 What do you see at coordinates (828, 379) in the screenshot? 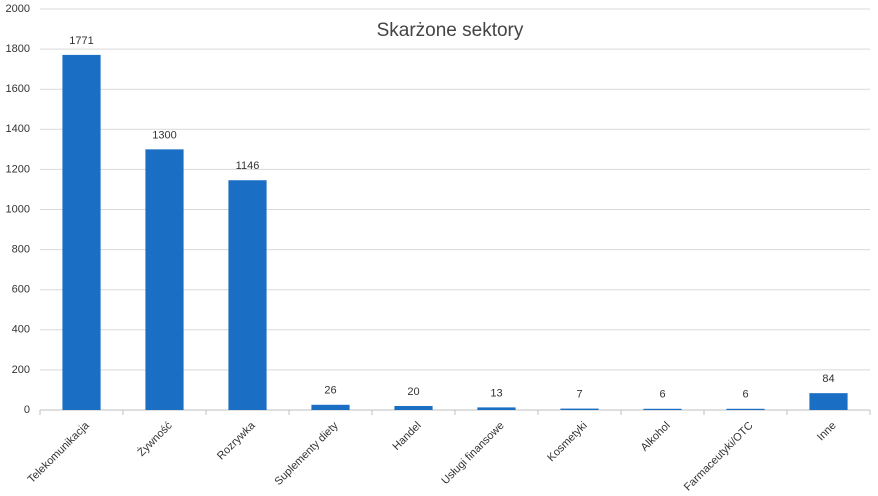
I see `data-label: 84` at bounding box center [828, 379].